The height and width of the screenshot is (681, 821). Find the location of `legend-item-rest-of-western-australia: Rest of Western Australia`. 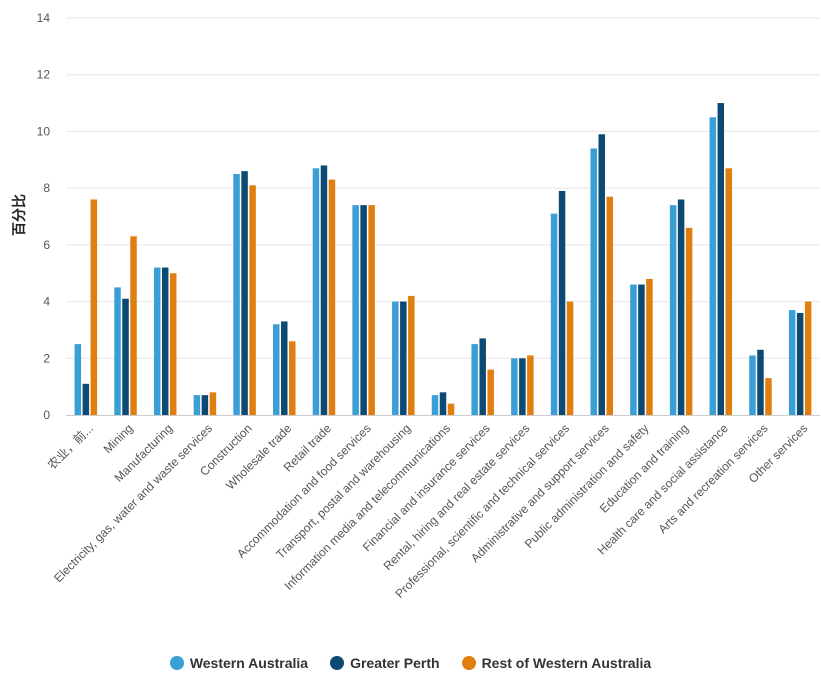

legend-item-rest-of-western-australia: Rest of Western Australia is located at coordinates (556, 663).